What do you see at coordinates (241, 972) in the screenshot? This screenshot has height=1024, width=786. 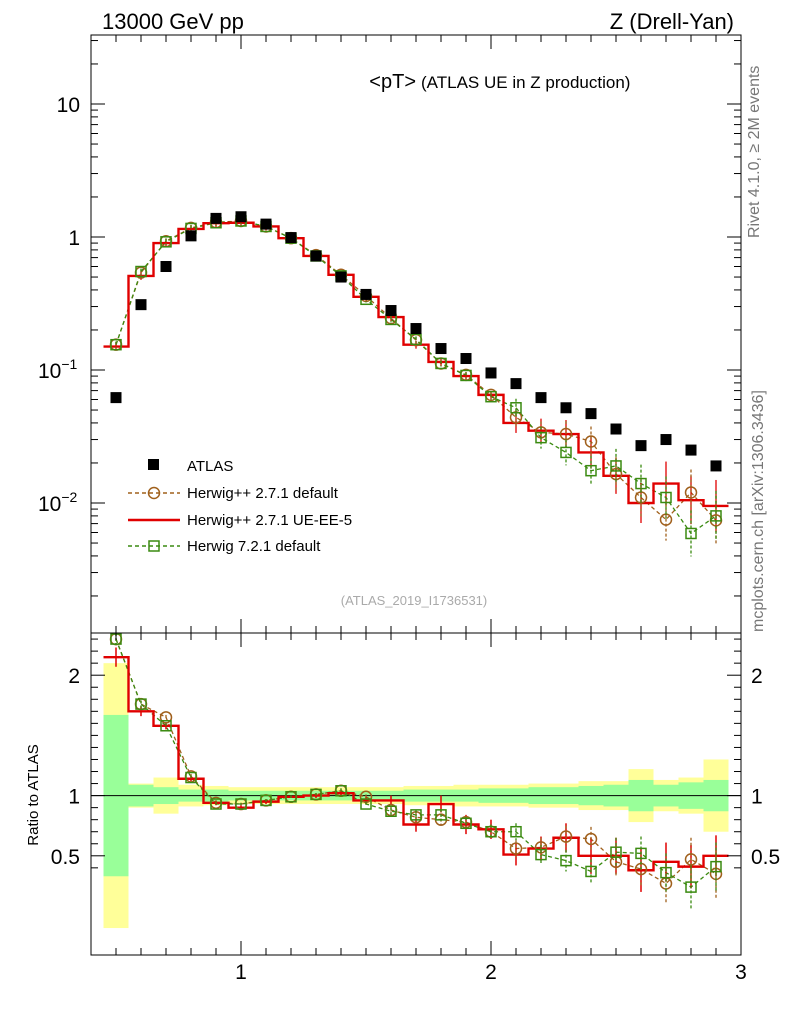 I see `x-tick-label: 1` at bounding box center [241, 972].